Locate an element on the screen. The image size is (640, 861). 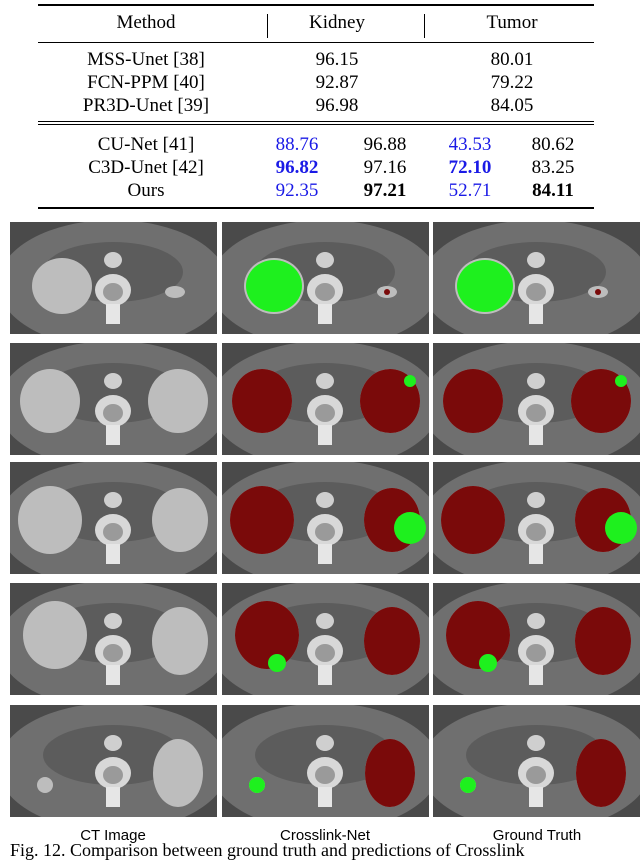
table-cell-method: MSS-Unet [38] is located at coordinates (146, 59).